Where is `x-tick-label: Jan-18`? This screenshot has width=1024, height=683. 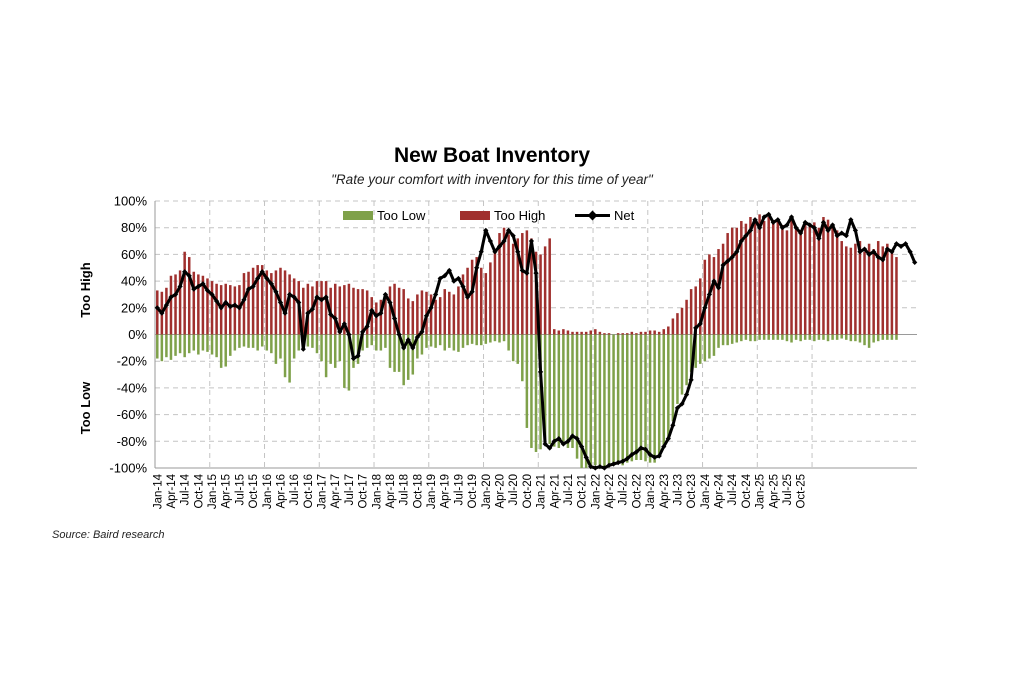
x-tick-label: Jan-18 is located at coordinates (377, 491).